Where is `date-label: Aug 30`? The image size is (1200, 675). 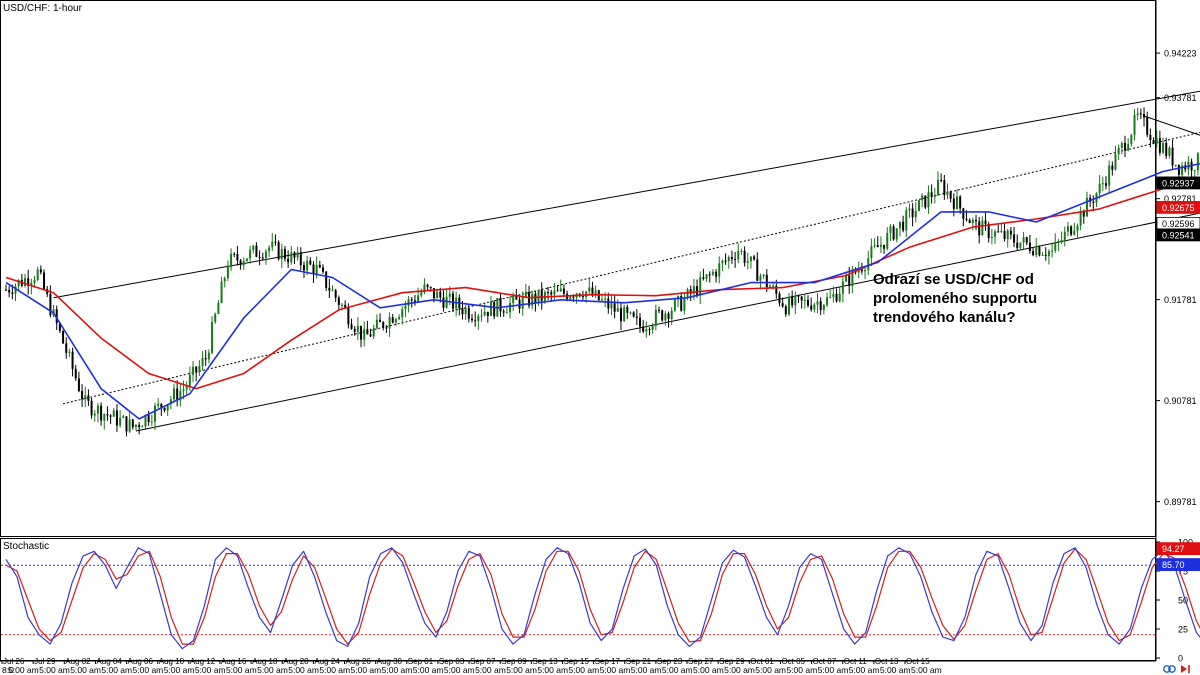 date-label: Aug 30 is located at coordinates (390, 661).